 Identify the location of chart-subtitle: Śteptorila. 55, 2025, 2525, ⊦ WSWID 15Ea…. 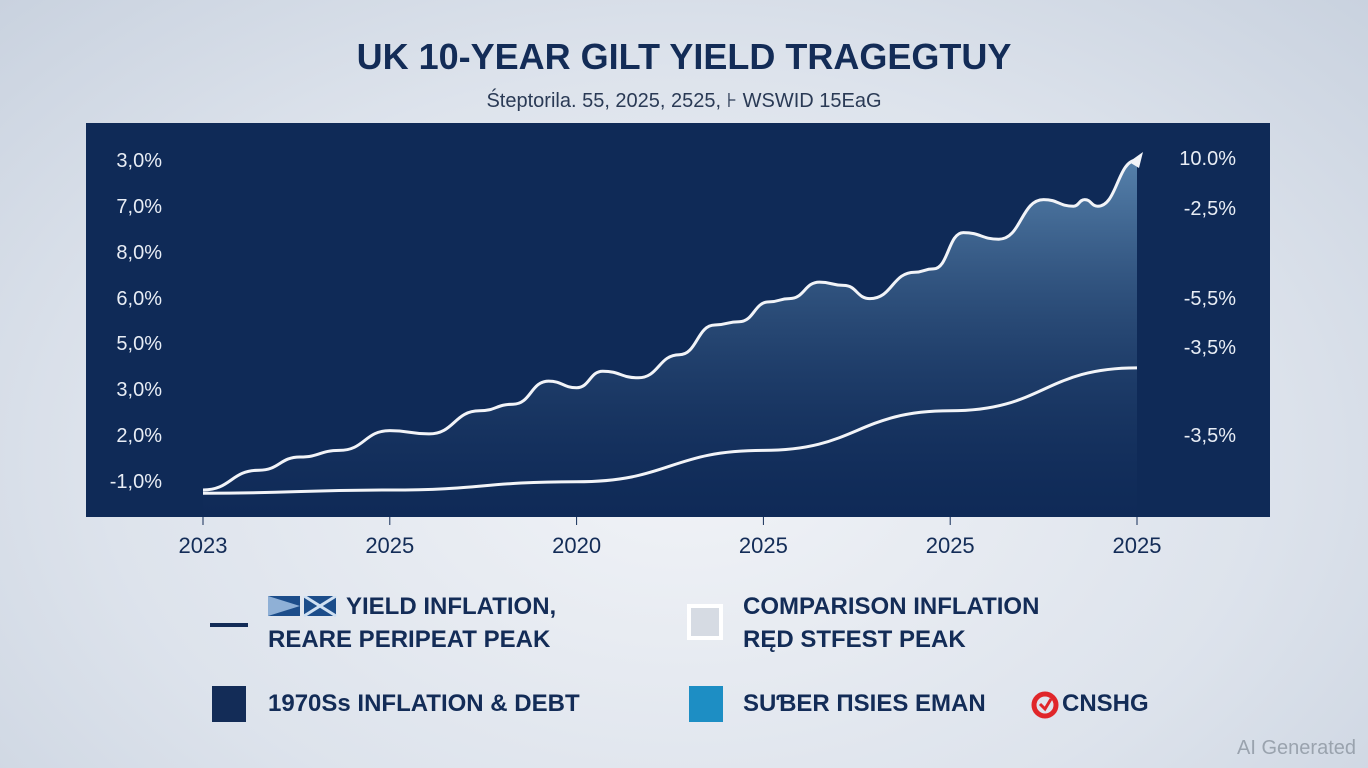
(684, 101).